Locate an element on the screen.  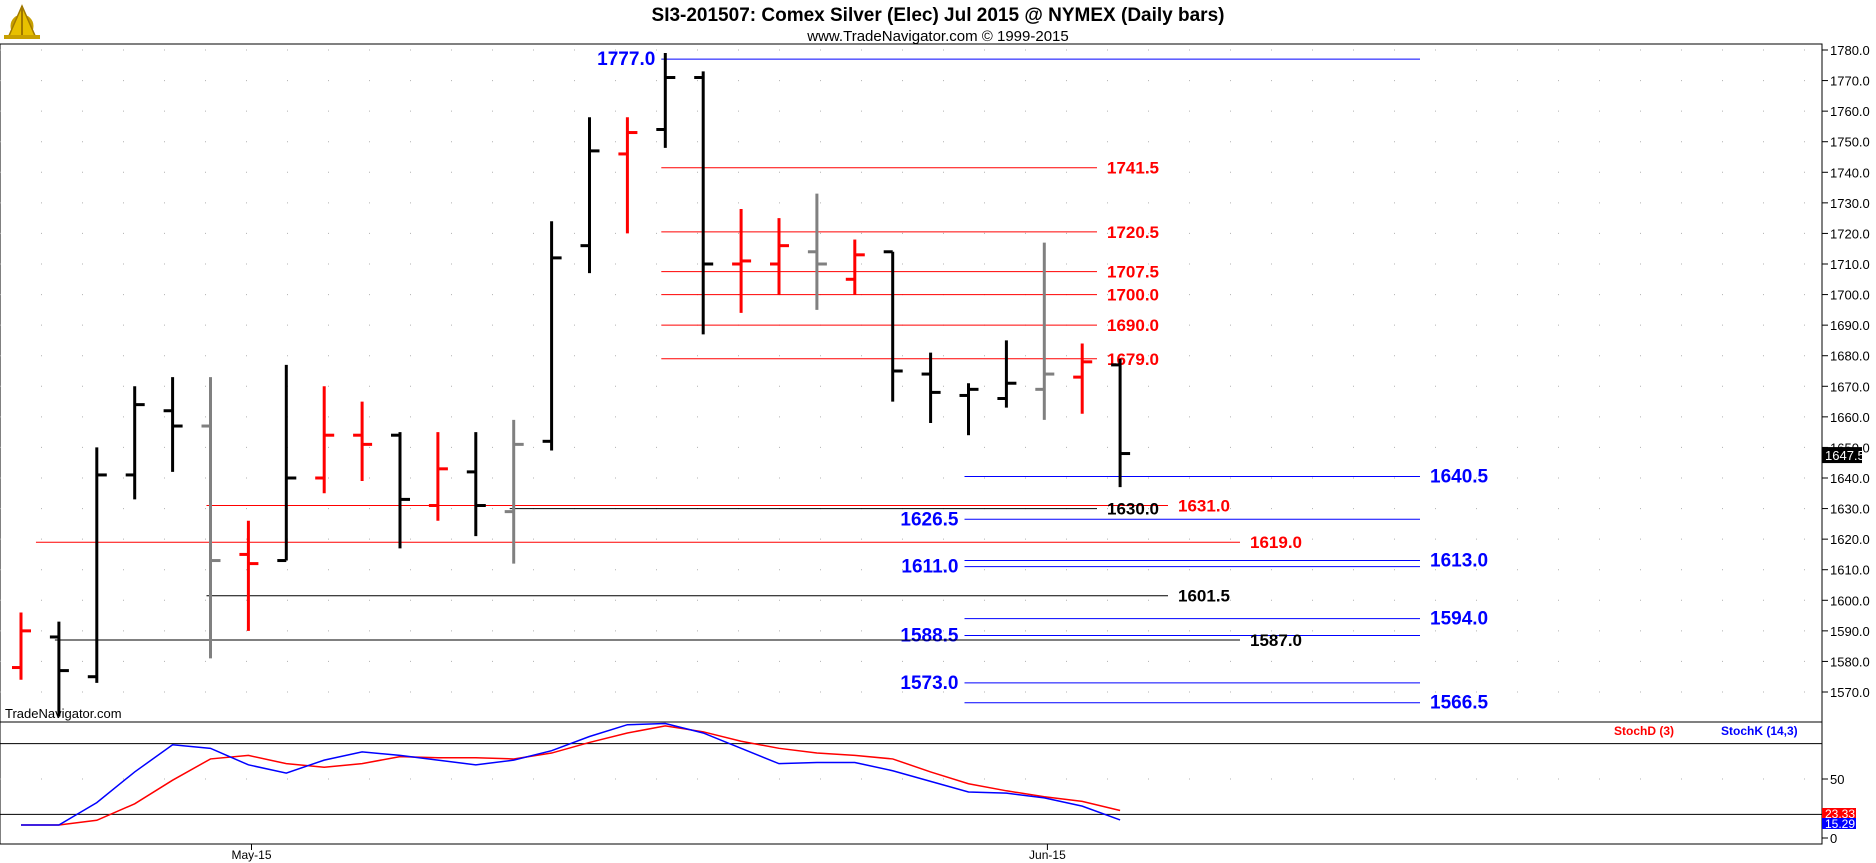
level-label: 1640.5 is located at coordinates (1459, 476).